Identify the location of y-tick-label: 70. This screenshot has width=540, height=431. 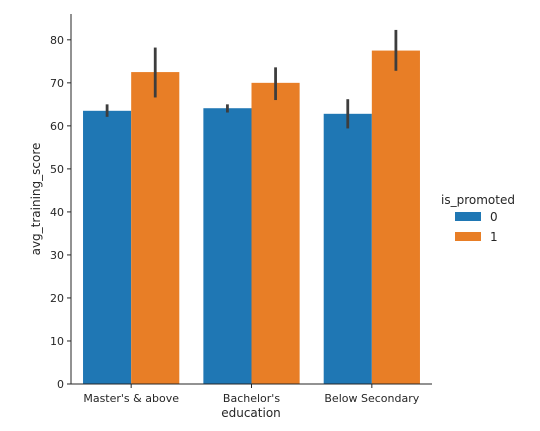
(57, 83).